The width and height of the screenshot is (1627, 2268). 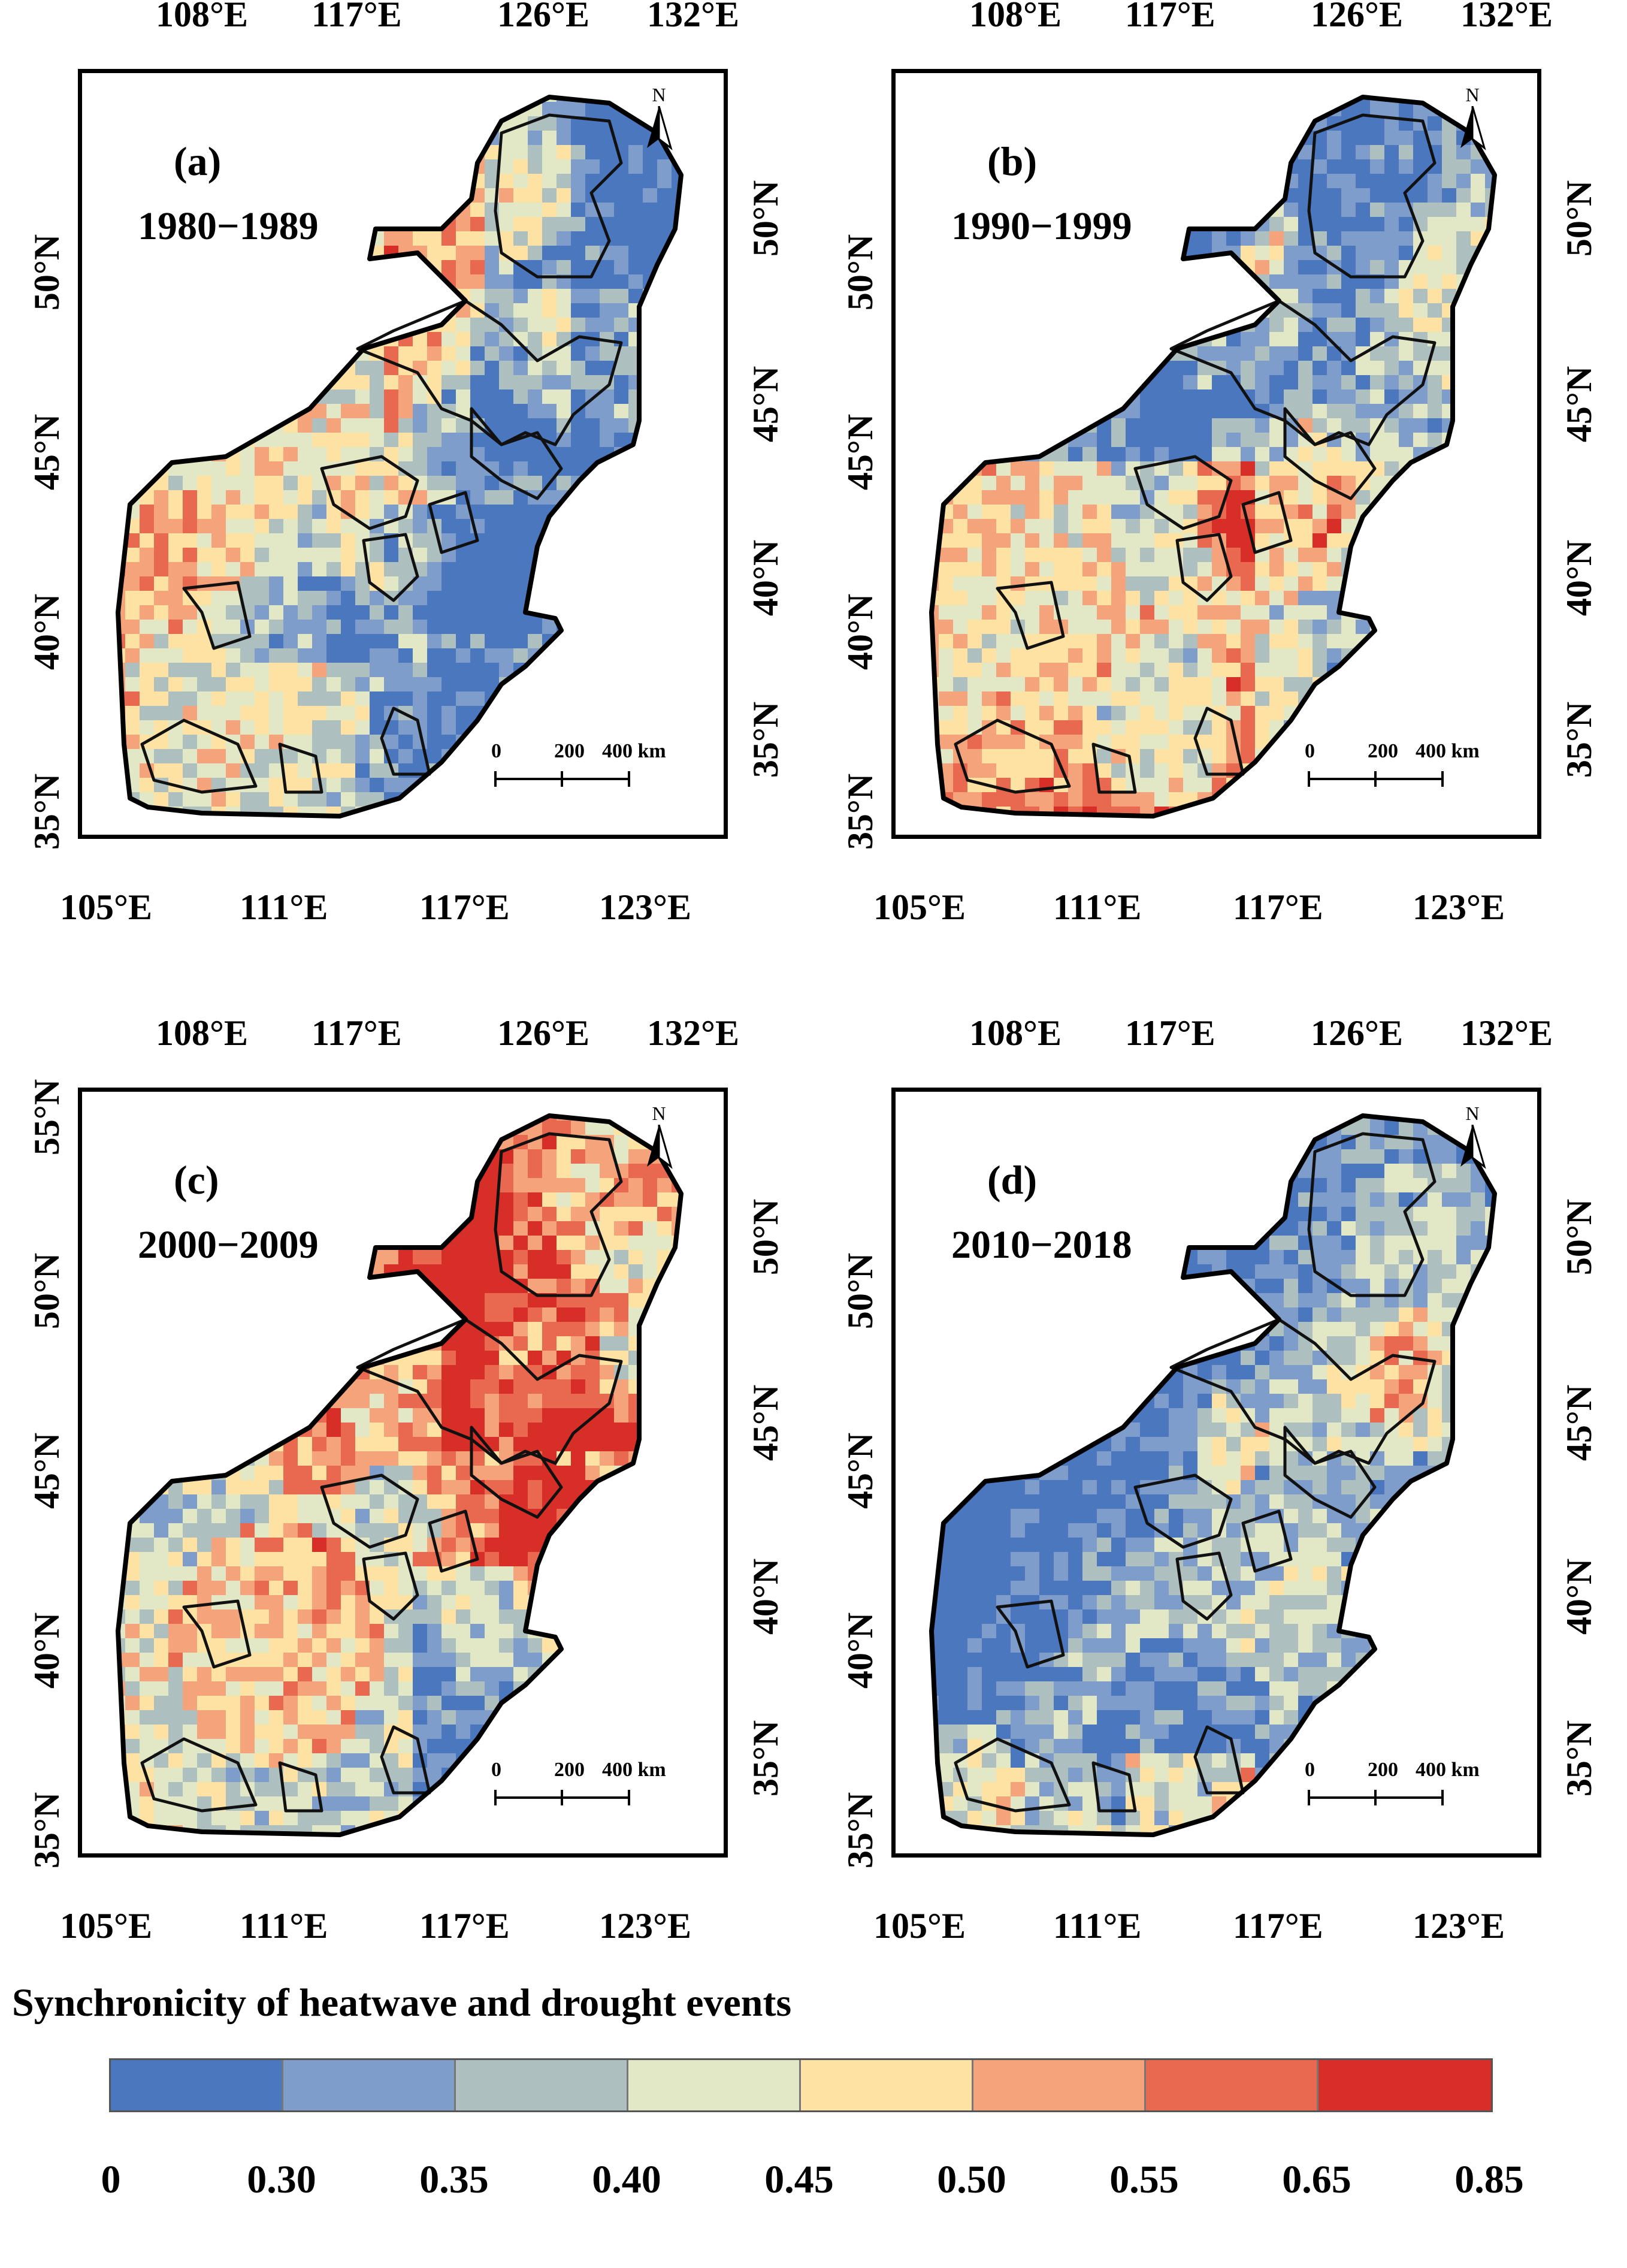 I want to click on legend-tick-label: 0.35, so click(x=454, y=2179).